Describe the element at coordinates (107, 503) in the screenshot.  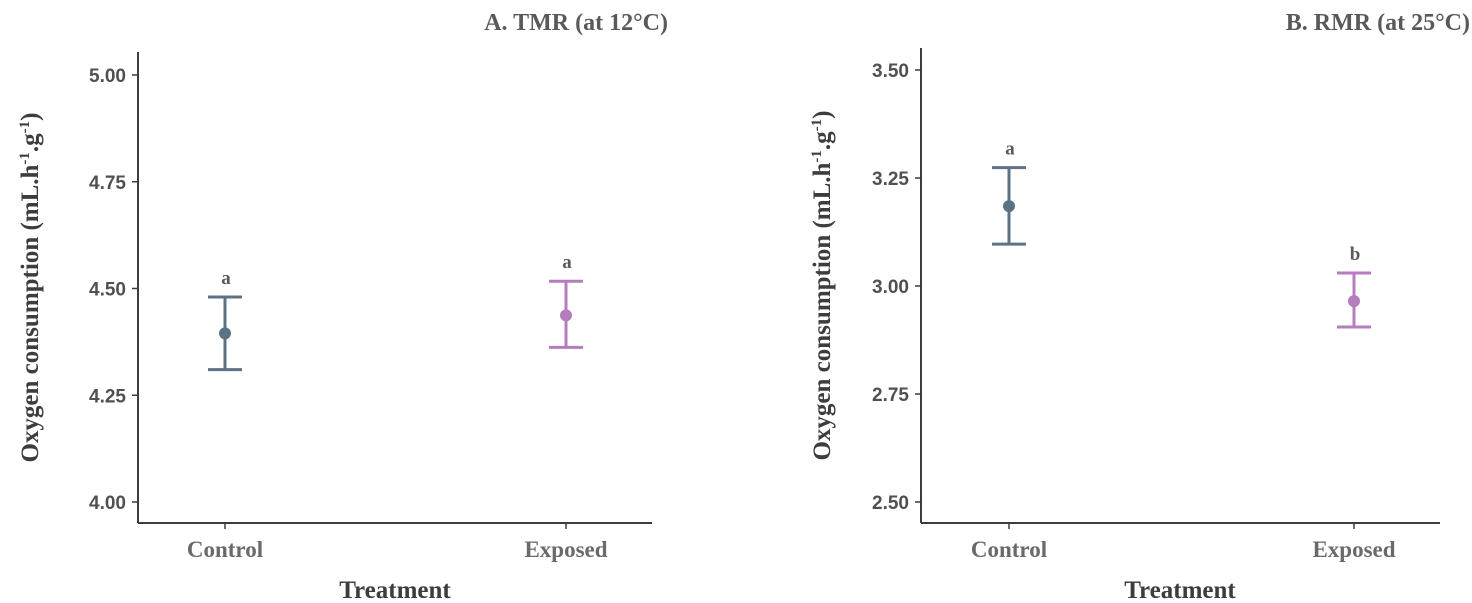
I see `y-tick-label: 4.00` at that location.